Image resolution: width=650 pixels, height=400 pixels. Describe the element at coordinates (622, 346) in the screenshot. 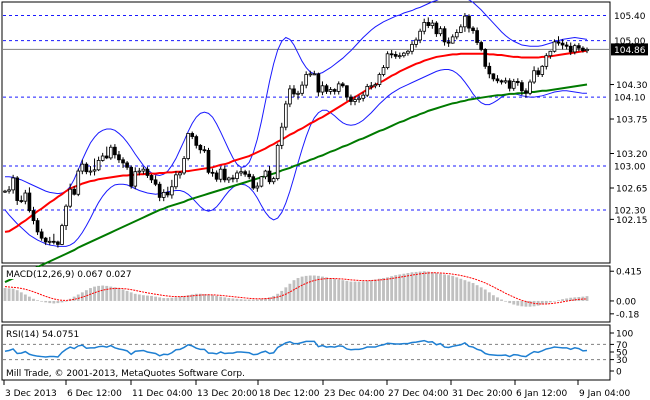

I see `y-tick-label: 70` at that location.